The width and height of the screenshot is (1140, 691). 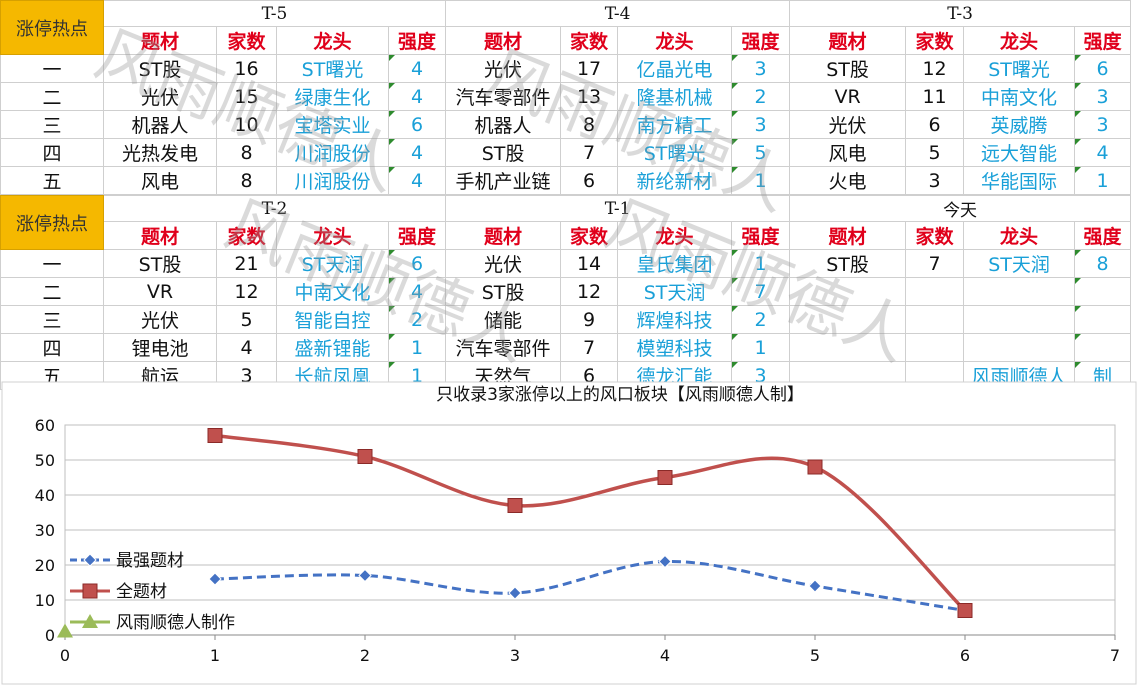 I want to click on count-cell: 16, so click(x=246, y=68).